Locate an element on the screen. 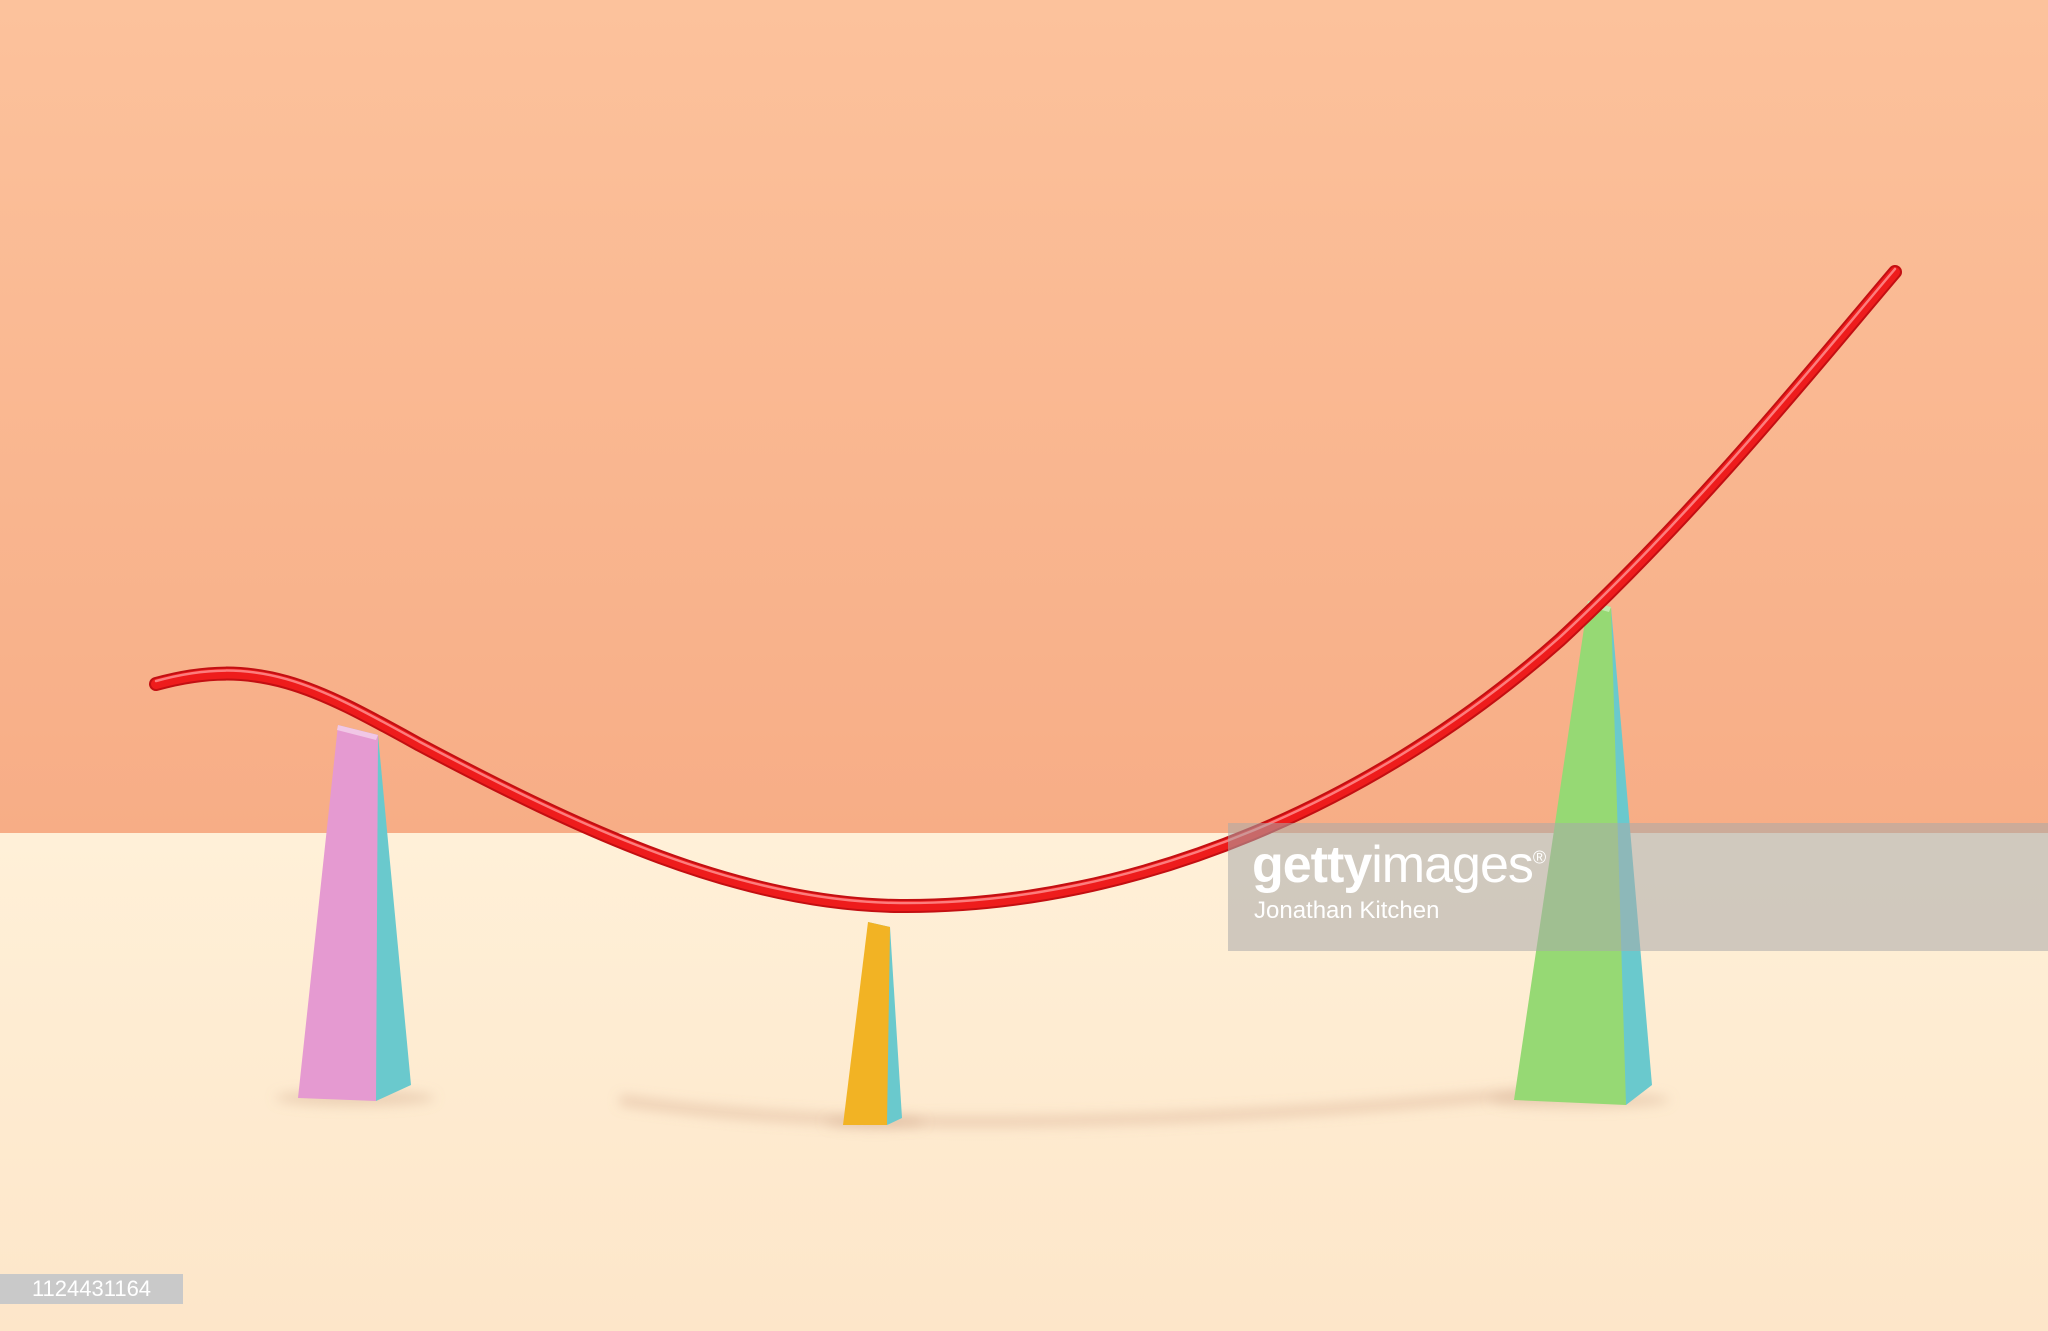  pillar-middle is located at coordinates (872, 1023).